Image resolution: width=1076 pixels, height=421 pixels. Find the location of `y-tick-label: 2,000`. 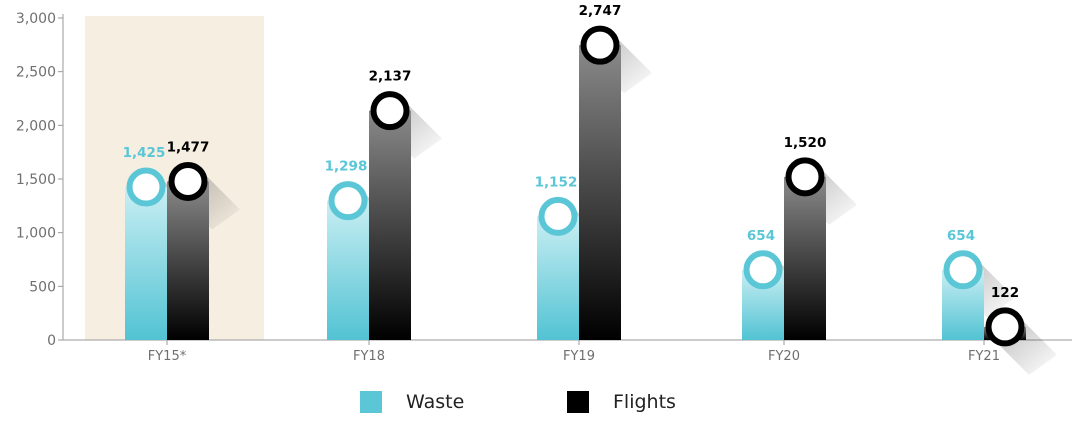

y-tick-label: 2,000 is located at coordinates (36, 126).